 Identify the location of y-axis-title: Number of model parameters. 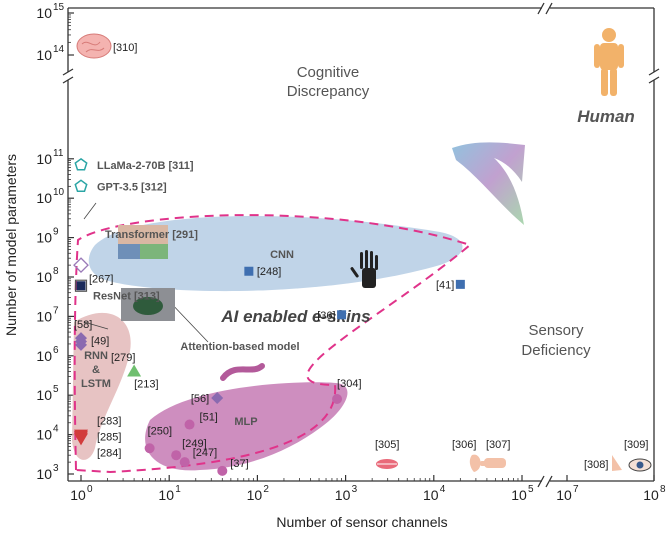
(11, 245).